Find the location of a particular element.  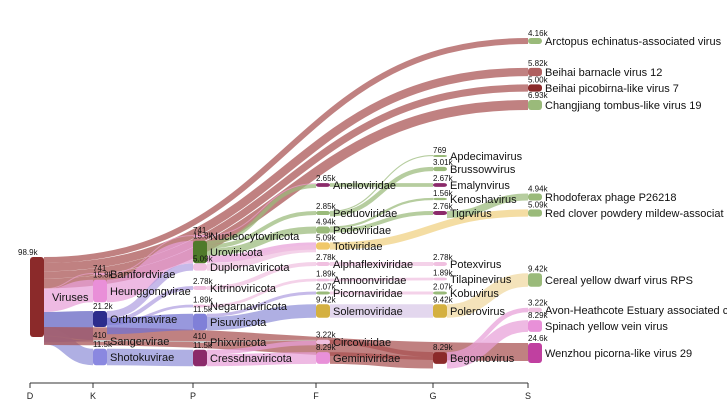

link-viruses-to-bamfordvirae is located at coordinates (68, 281).